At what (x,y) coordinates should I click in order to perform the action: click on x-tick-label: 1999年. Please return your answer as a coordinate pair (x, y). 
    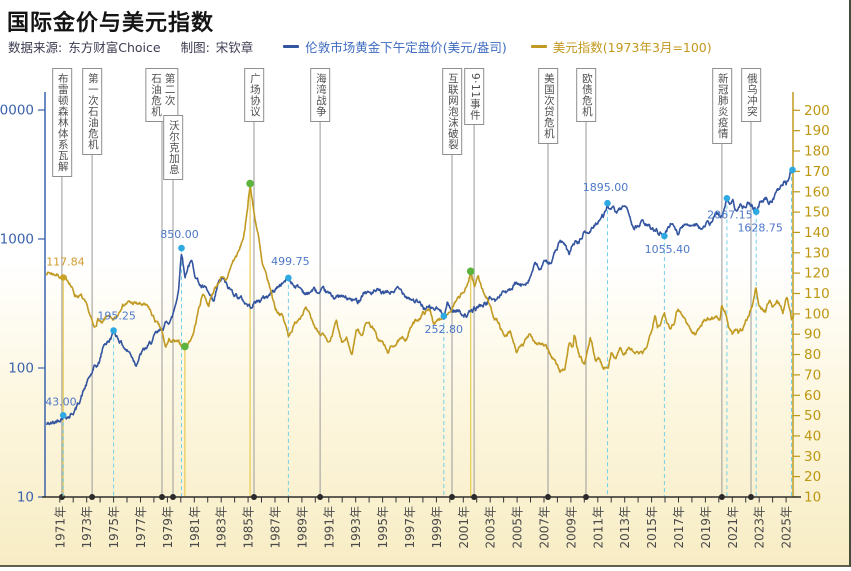
    Looking at the image, I should click on (437, 527).